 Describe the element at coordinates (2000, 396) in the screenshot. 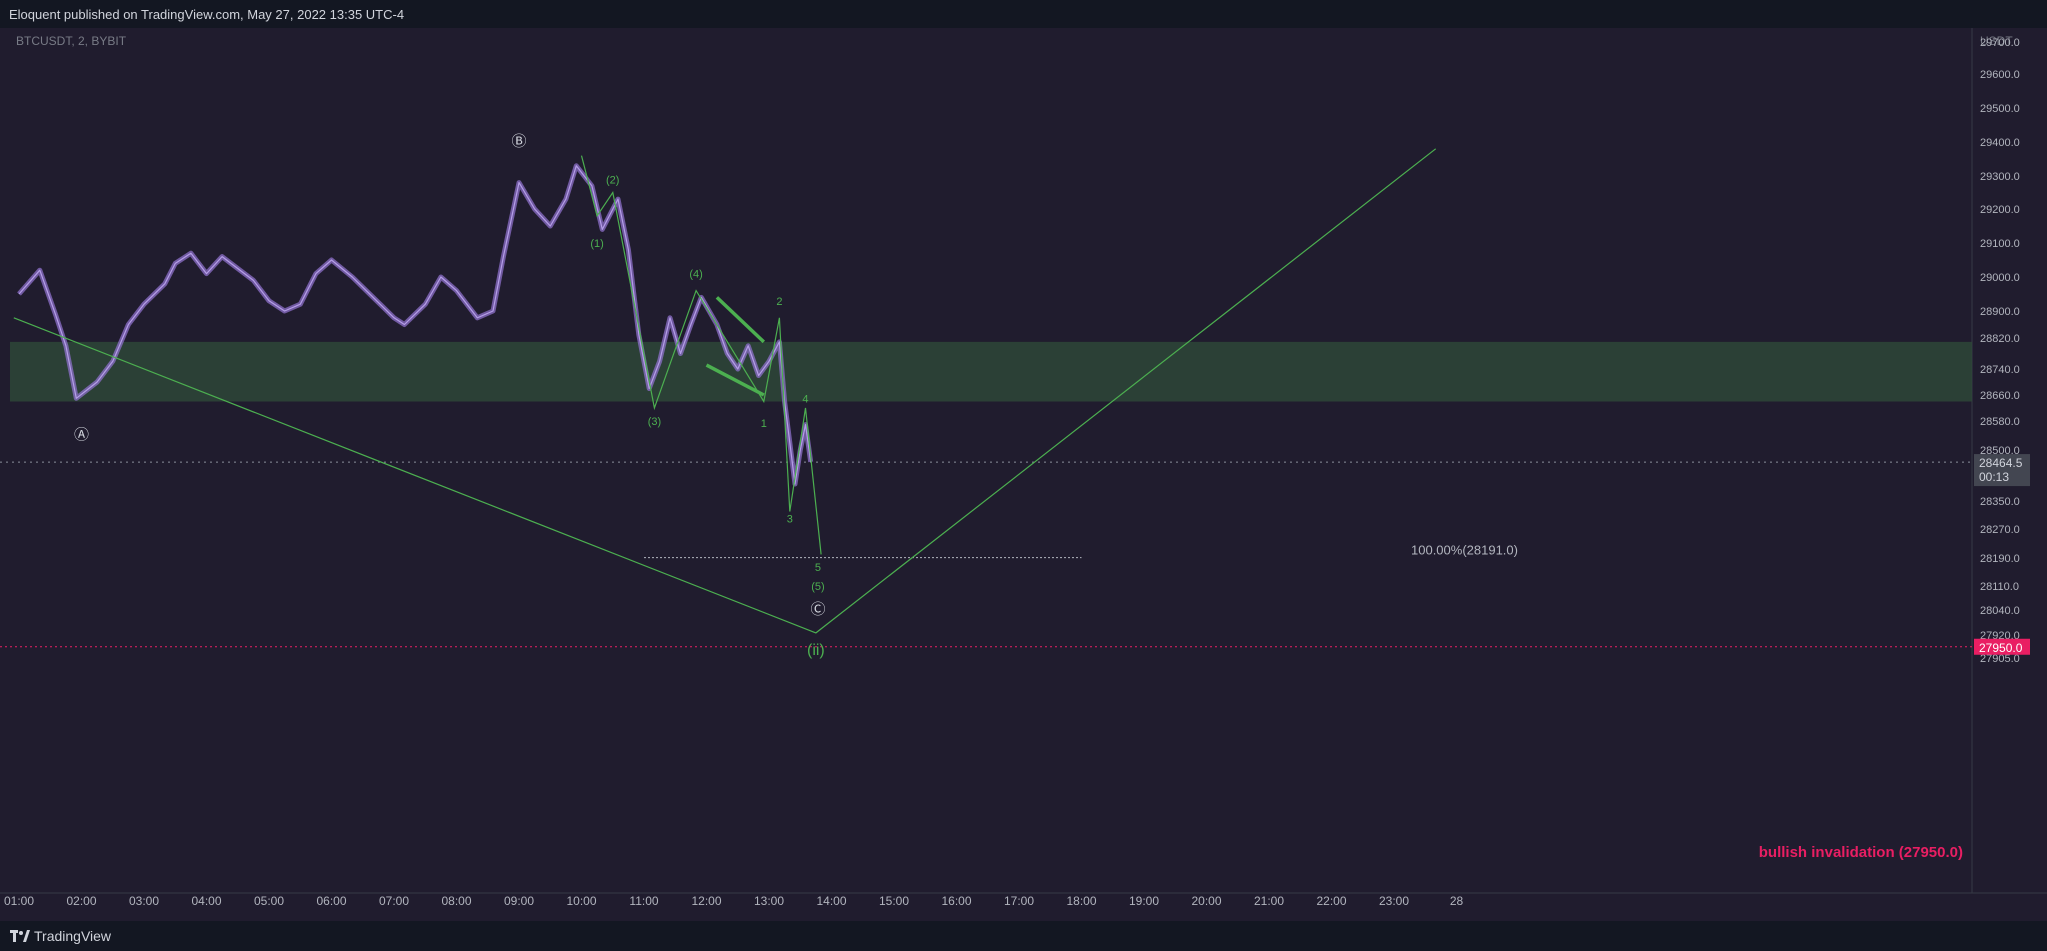

I see `y-tick-label-11: 28660.0` at that location.